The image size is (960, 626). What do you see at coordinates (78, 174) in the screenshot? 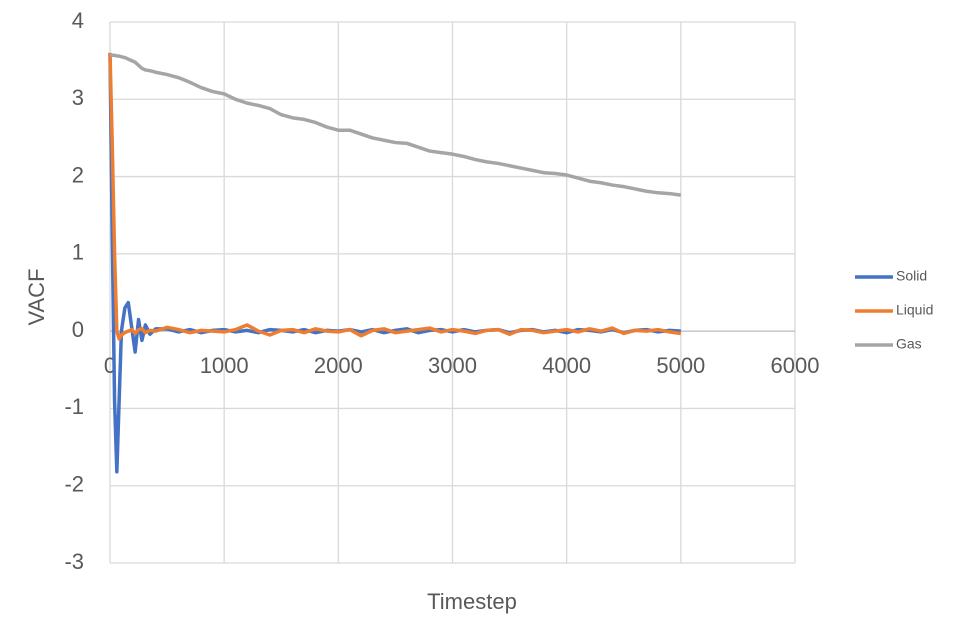
I see `y-tick-label: 2` at bounding box center [78, 174].